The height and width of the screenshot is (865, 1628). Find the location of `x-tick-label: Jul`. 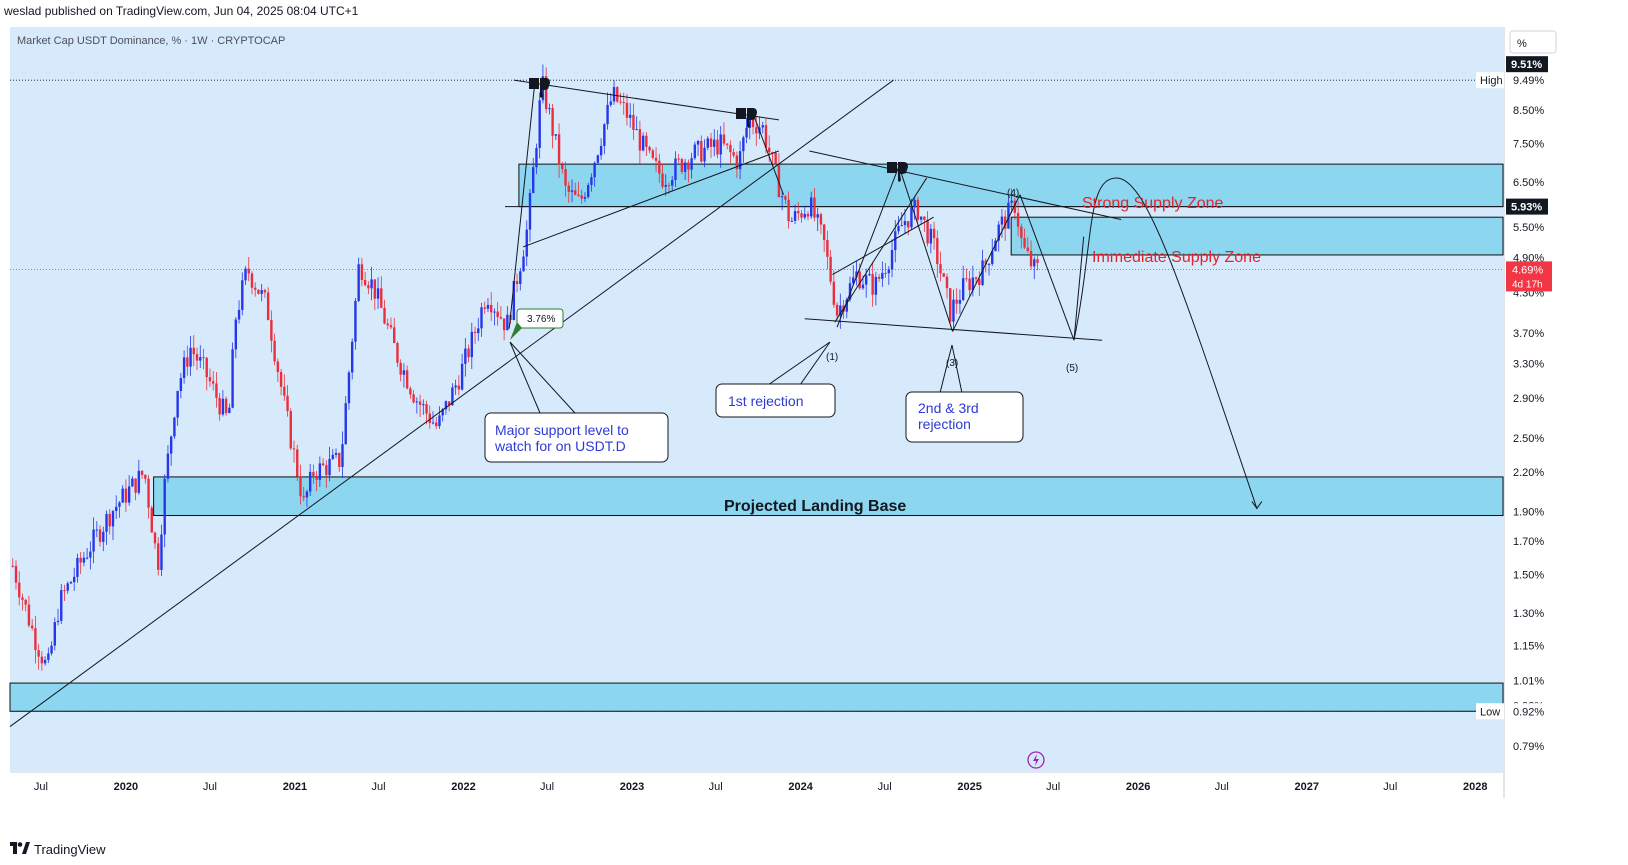

x-tick-label: Jul is located at coordinates (378, 787).